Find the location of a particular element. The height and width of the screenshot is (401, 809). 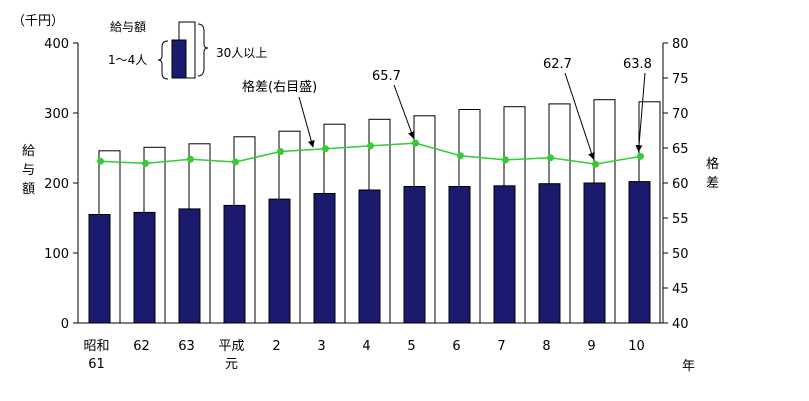

y2-tick-label: 55 is located at coordinates (680, 219).